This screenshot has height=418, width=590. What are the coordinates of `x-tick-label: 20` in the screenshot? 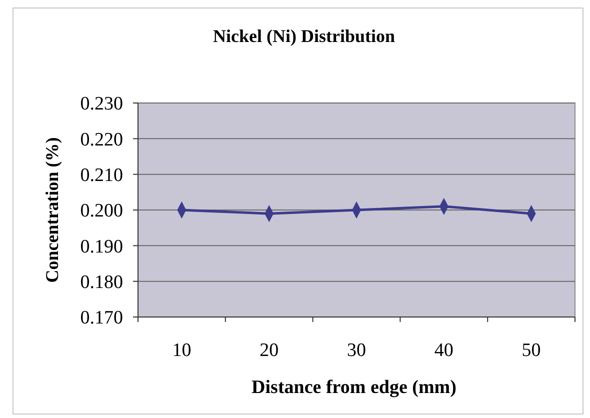 It's located at (269, 350).